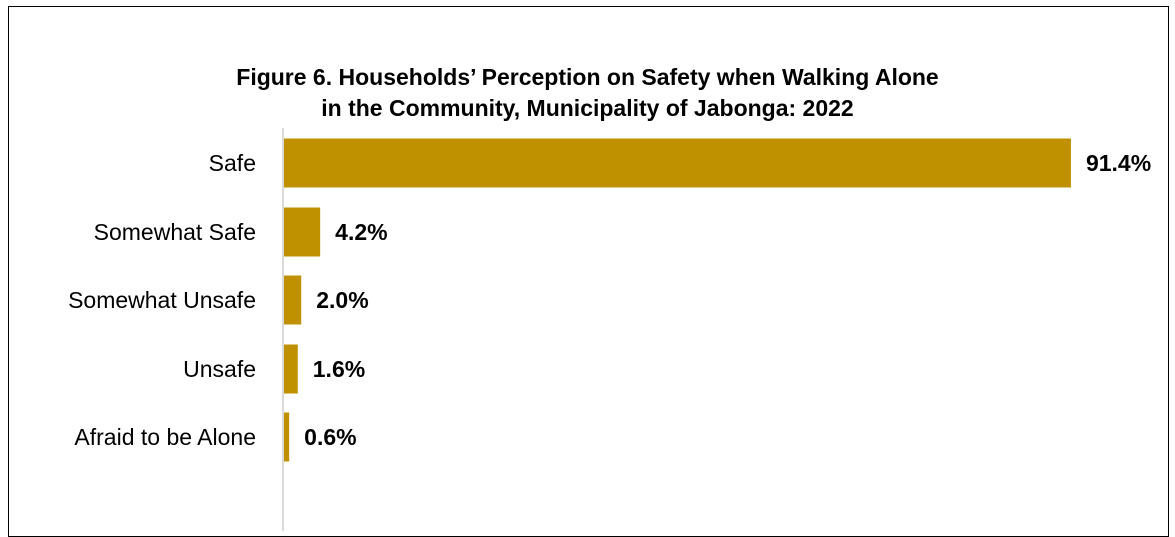 The image size is (1175, 537). Describe the element at coordinates (291, 369) in the screenshot. I see `bar-unsafe` at that location.